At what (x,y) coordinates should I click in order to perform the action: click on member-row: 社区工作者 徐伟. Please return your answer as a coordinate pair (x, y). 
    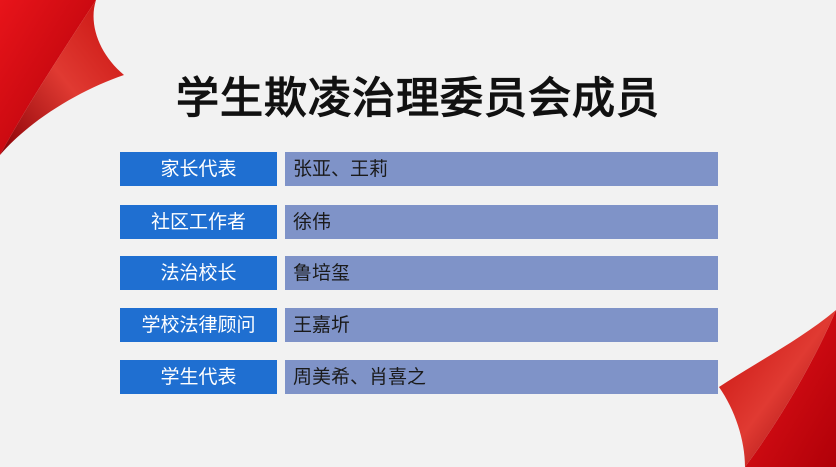
    Looking at the image, I should click on (419, 222).